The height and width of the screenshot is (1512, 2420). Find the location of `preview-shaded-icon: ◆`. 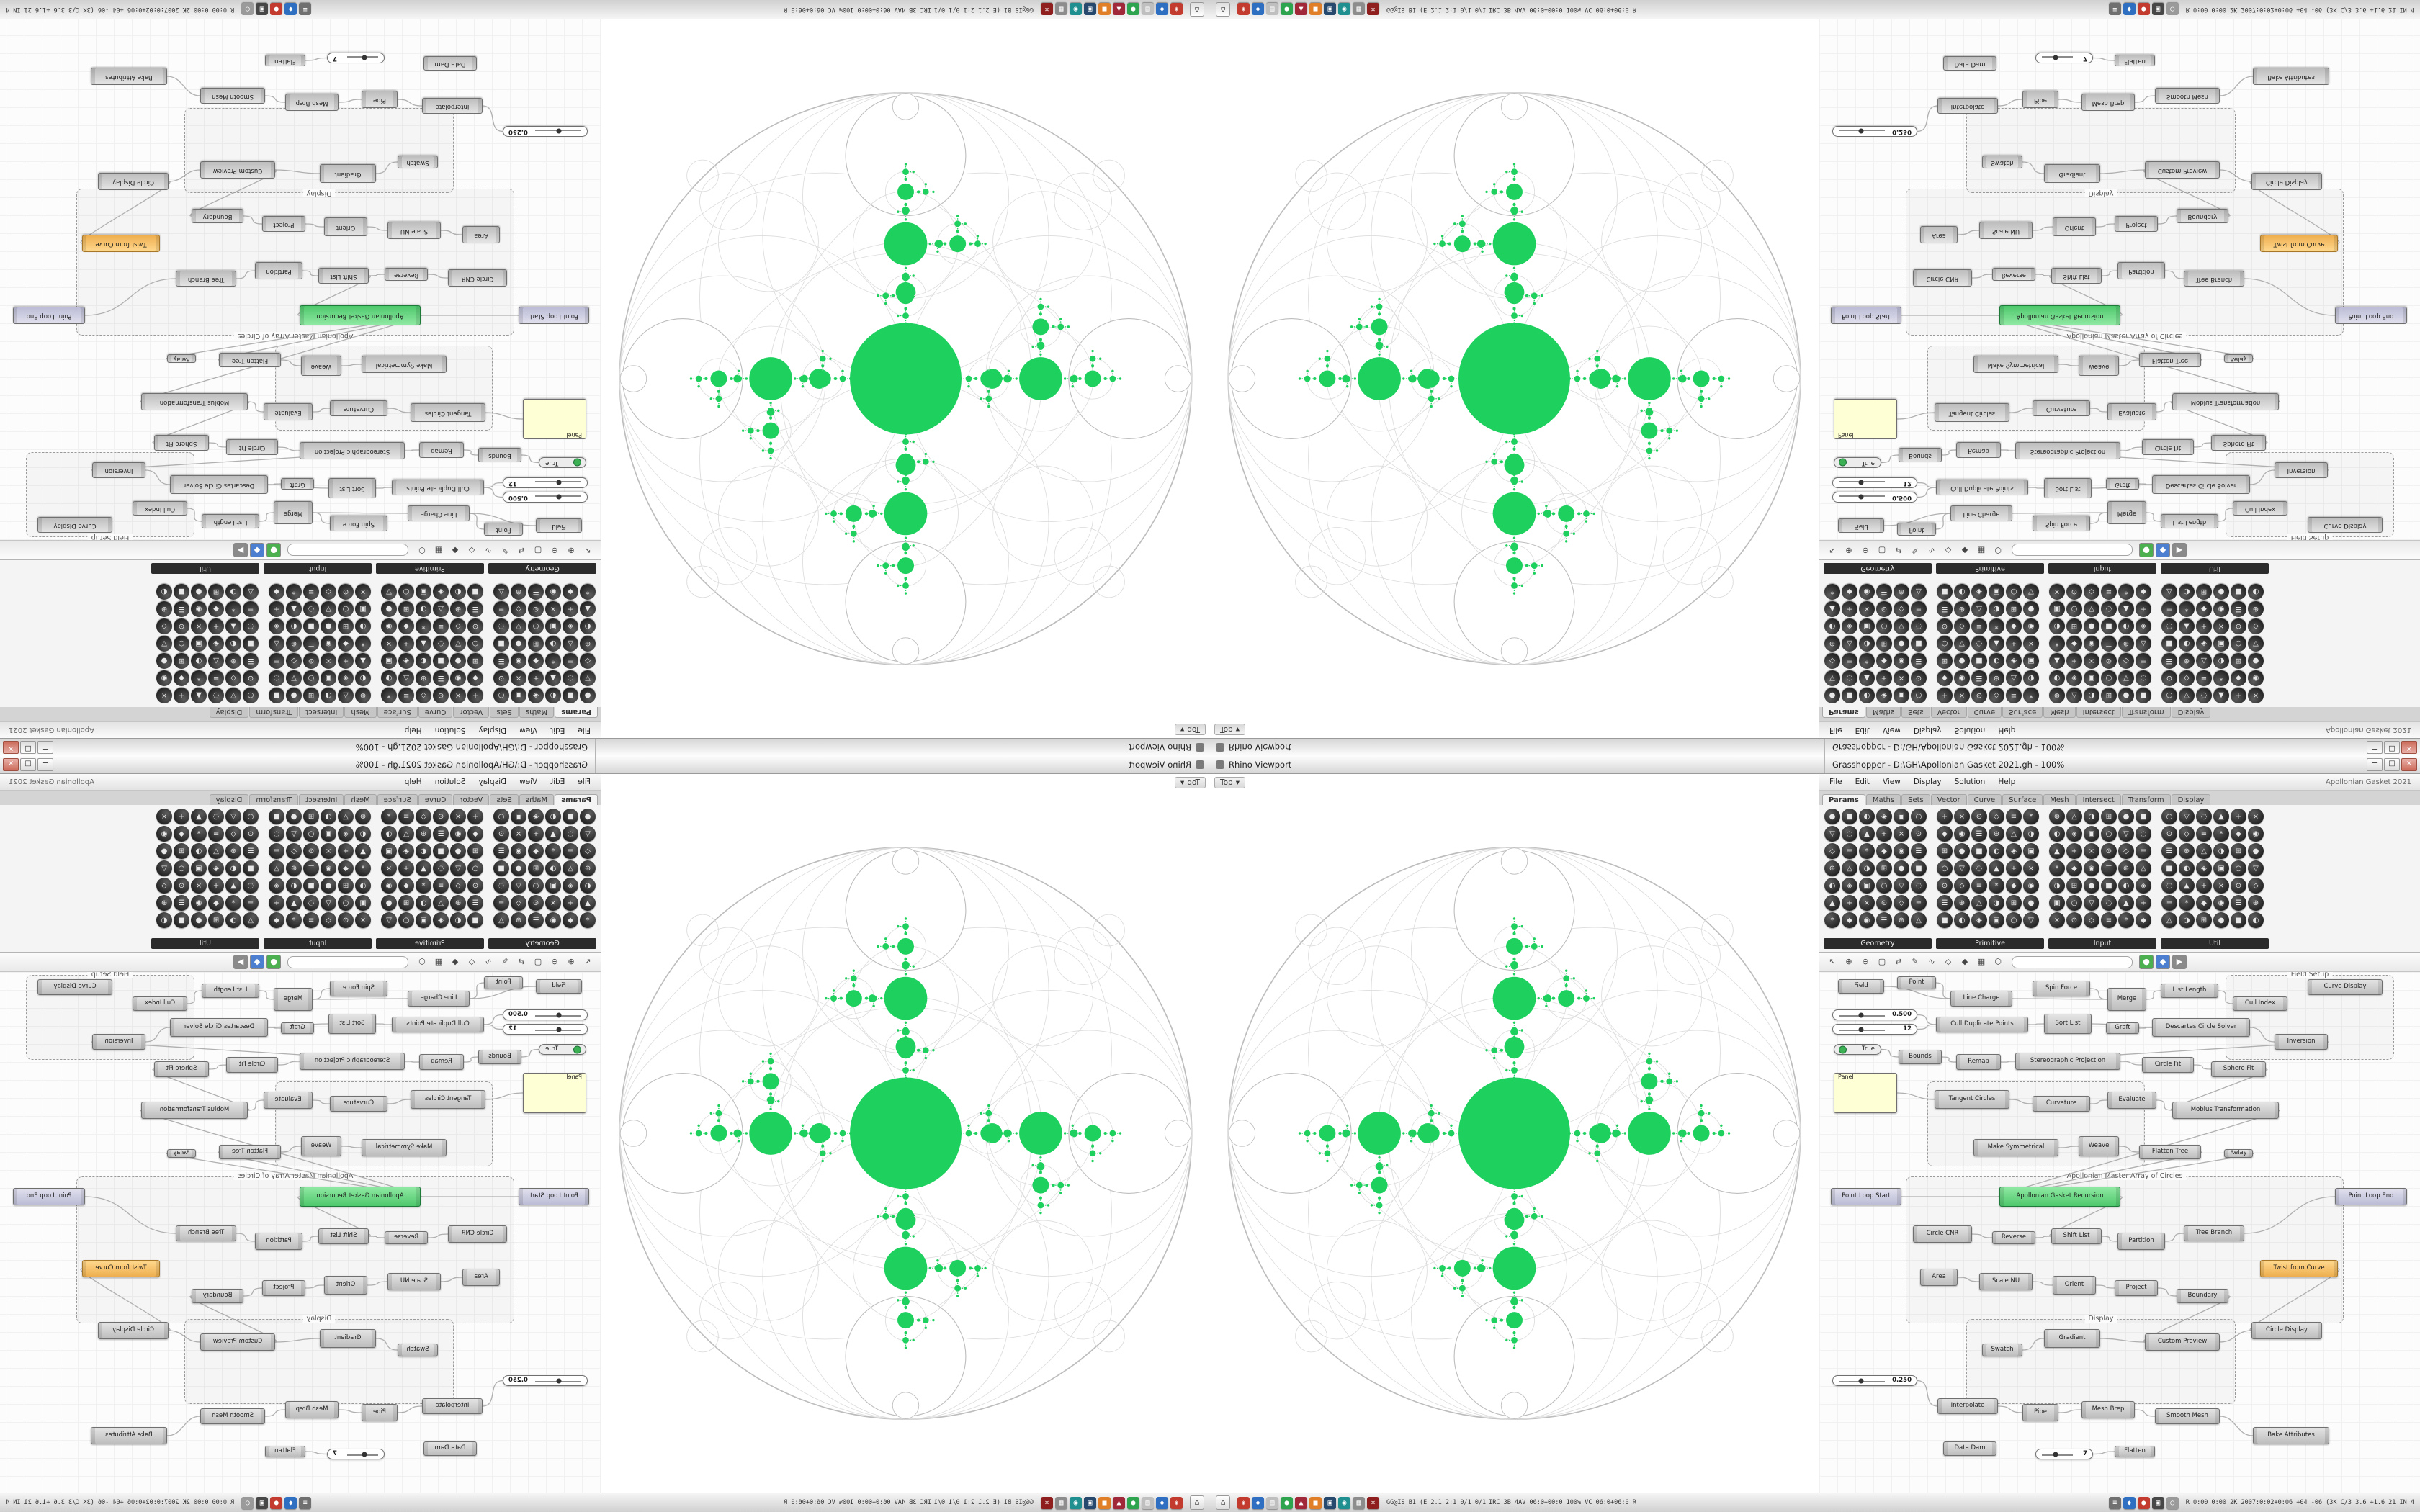

preview-shaded-icon: ◆ is located at coordinates (455, 961).